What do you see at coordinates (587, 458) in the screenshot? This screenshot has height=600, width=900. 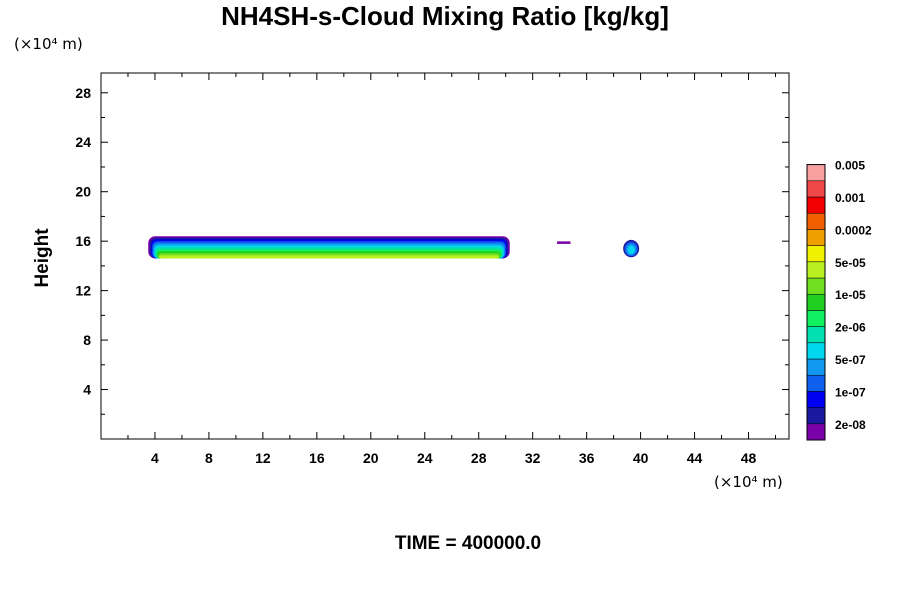 I see `x-tick-label: 36` at bounding box center [587, 458].